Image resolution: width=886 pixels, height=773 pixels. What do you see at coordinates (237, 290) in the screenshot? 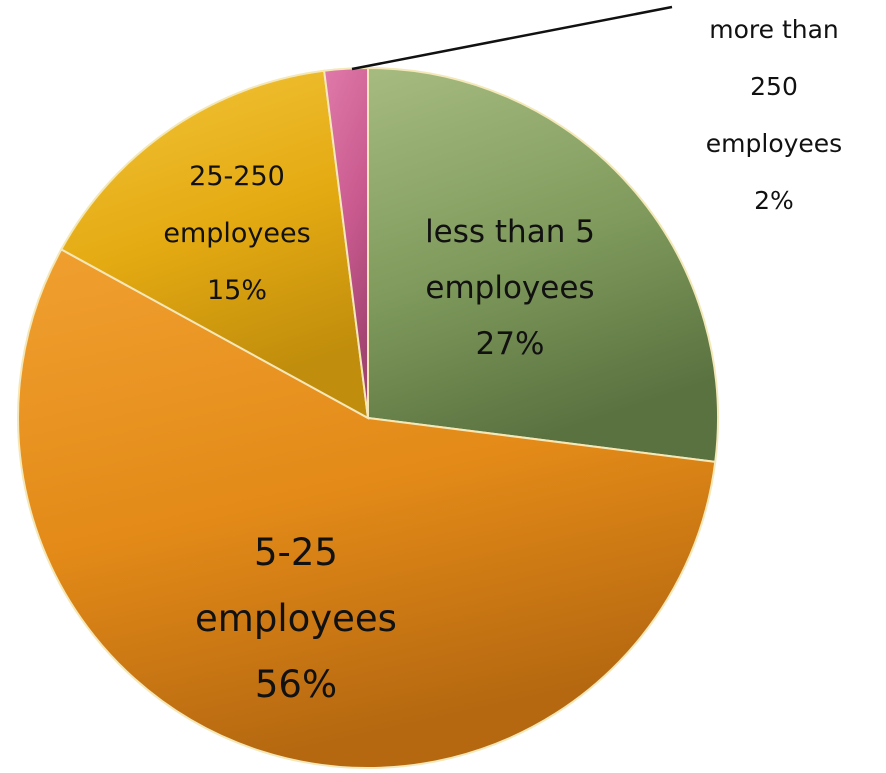
I see `slice-percent-label: 15%` at bounding box center [237, 290].